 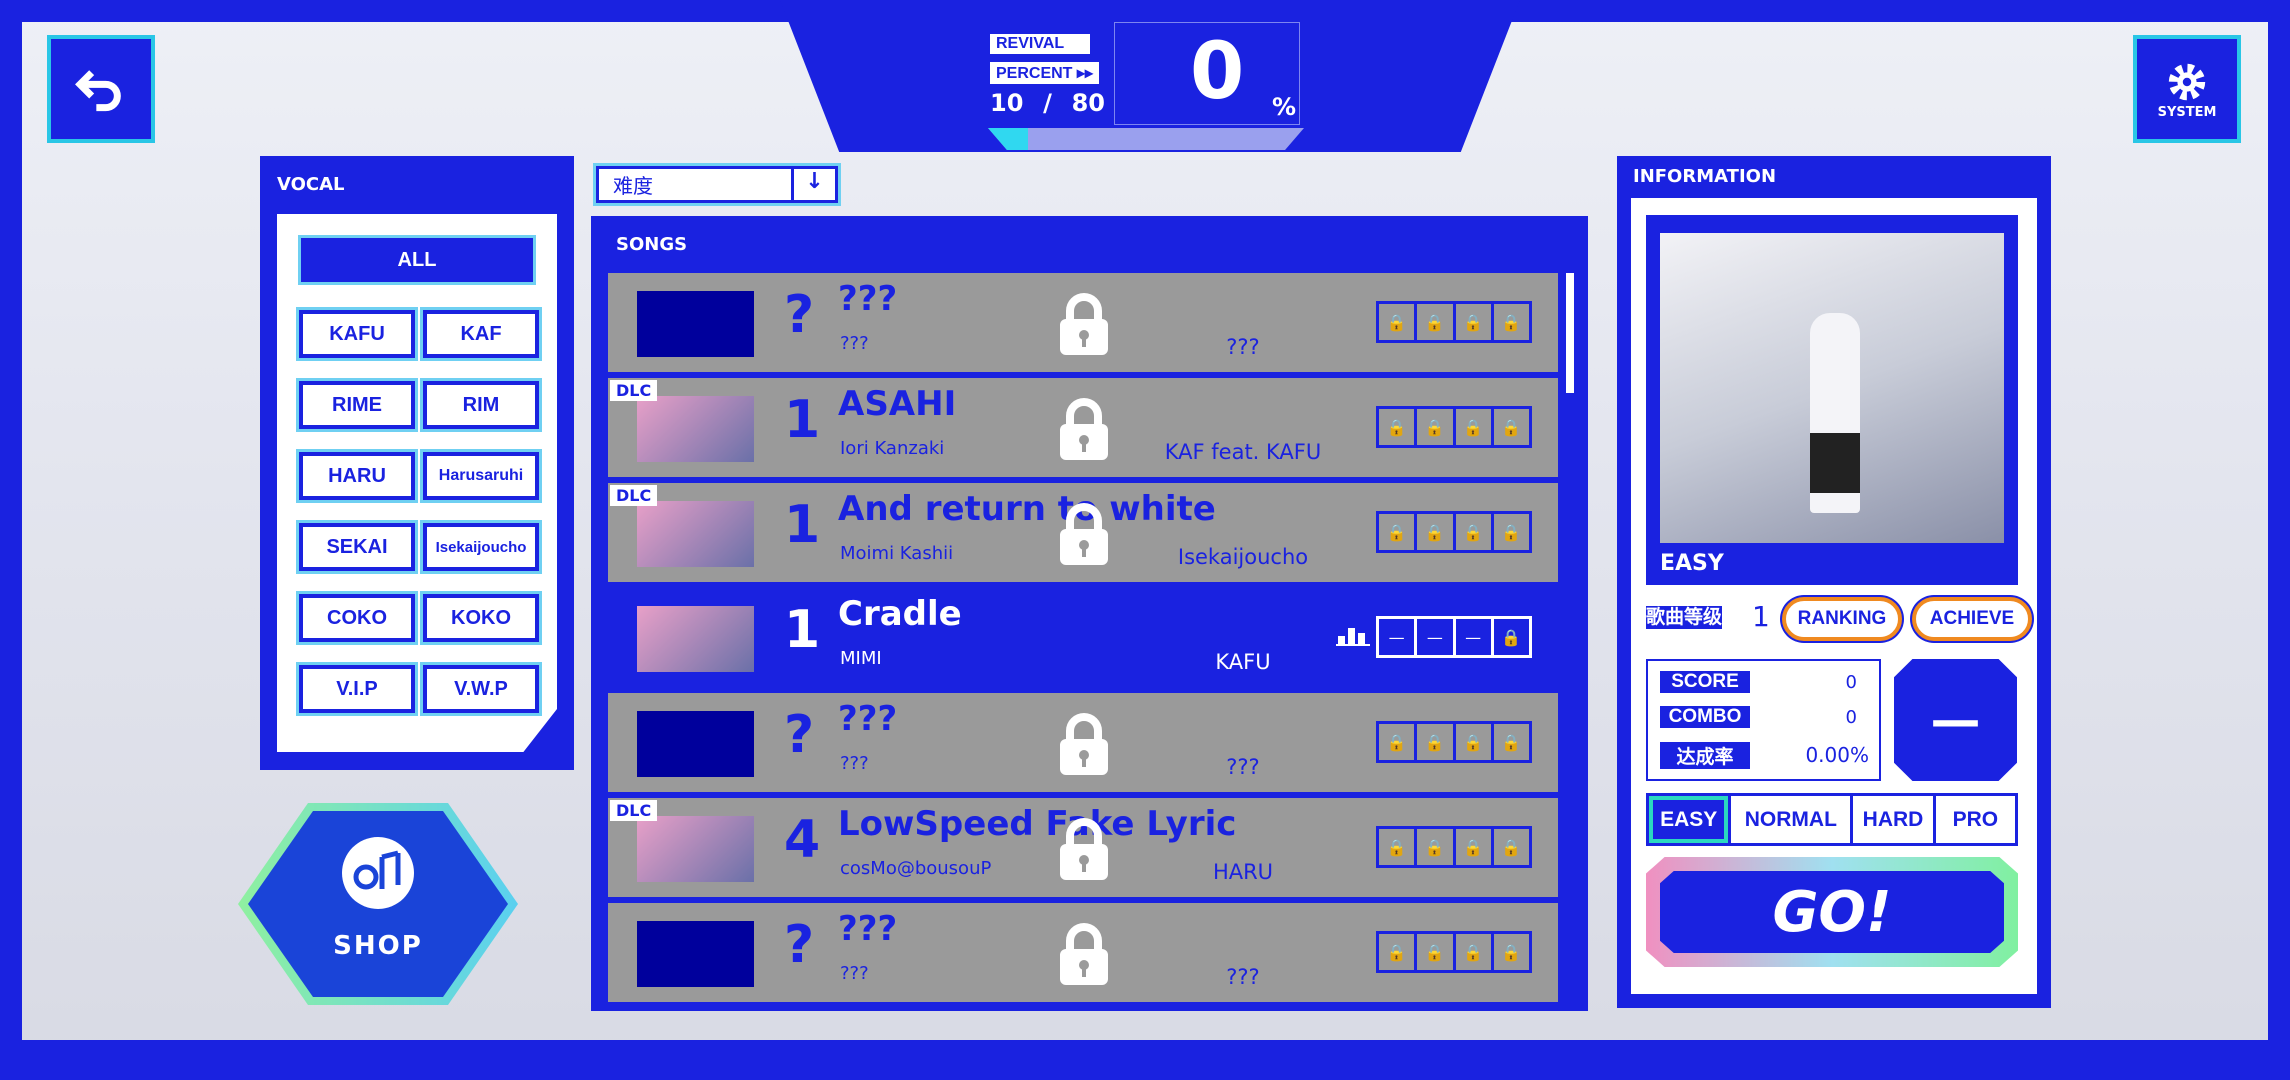 I want to click on song-row: 1 Cradle MIMI KAFU — — — 🔒, so click(x=1083, y=639).